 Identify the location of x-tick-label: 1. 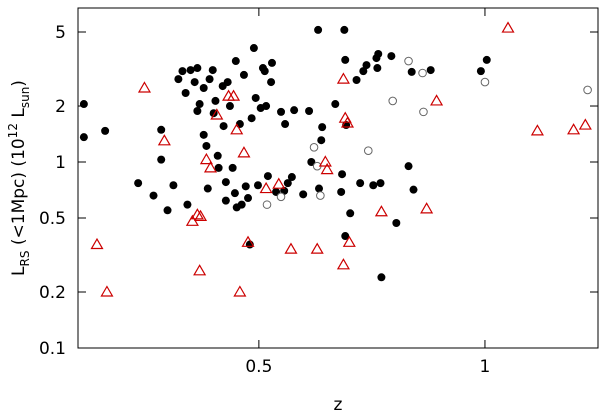
(485, 367).